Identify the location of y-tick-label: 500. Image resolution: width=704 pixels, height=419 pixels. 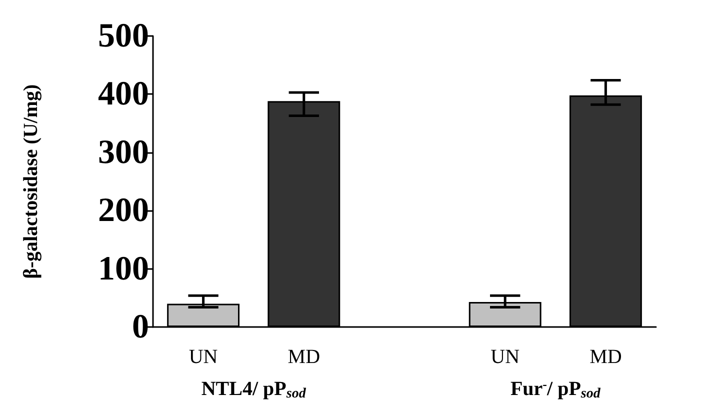
(123, 36).